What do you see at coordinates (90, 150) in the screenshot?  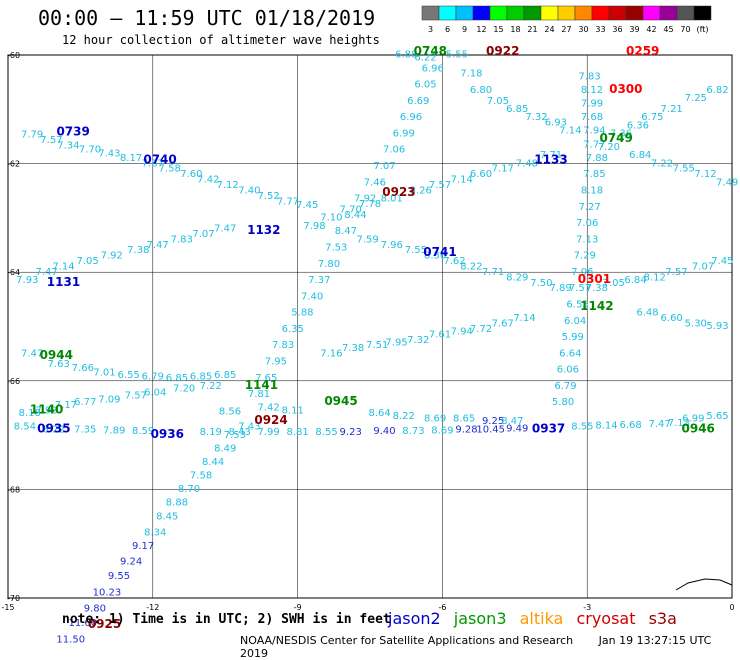 I see `wave-height-value: 7.70` at bounding box center [90, 150].